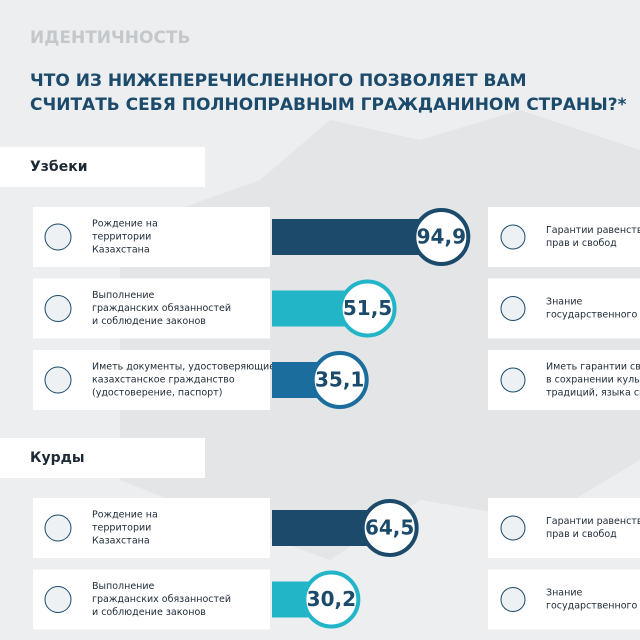 This screenshot has width=640, height=640. Describe the element at coordinates (593, 393) in the screenshot. I see `side-label: традиций, языка сво` at that location.